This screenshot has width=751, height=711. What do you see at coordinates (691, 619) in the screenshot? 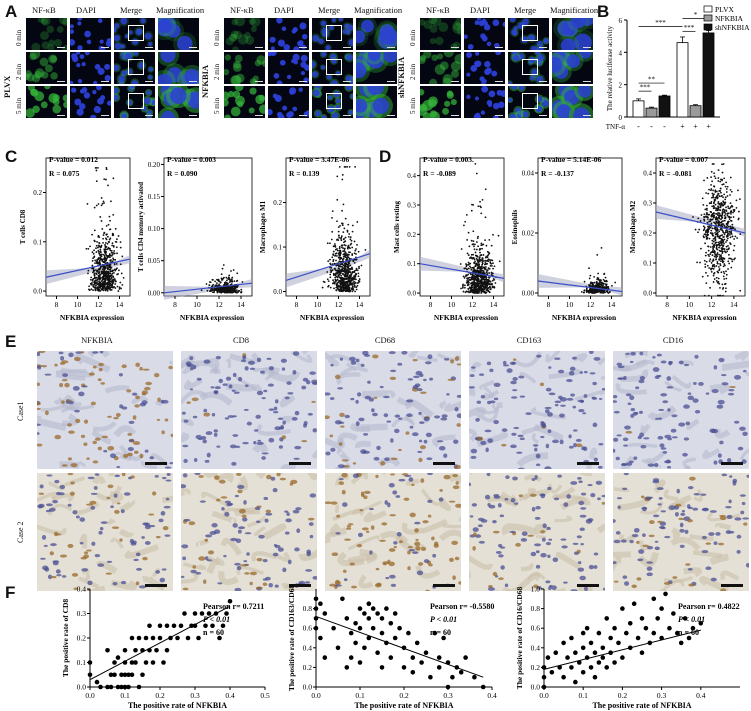
I see `stat-annotation: P < 0.01` at bounding box center [691, 619].